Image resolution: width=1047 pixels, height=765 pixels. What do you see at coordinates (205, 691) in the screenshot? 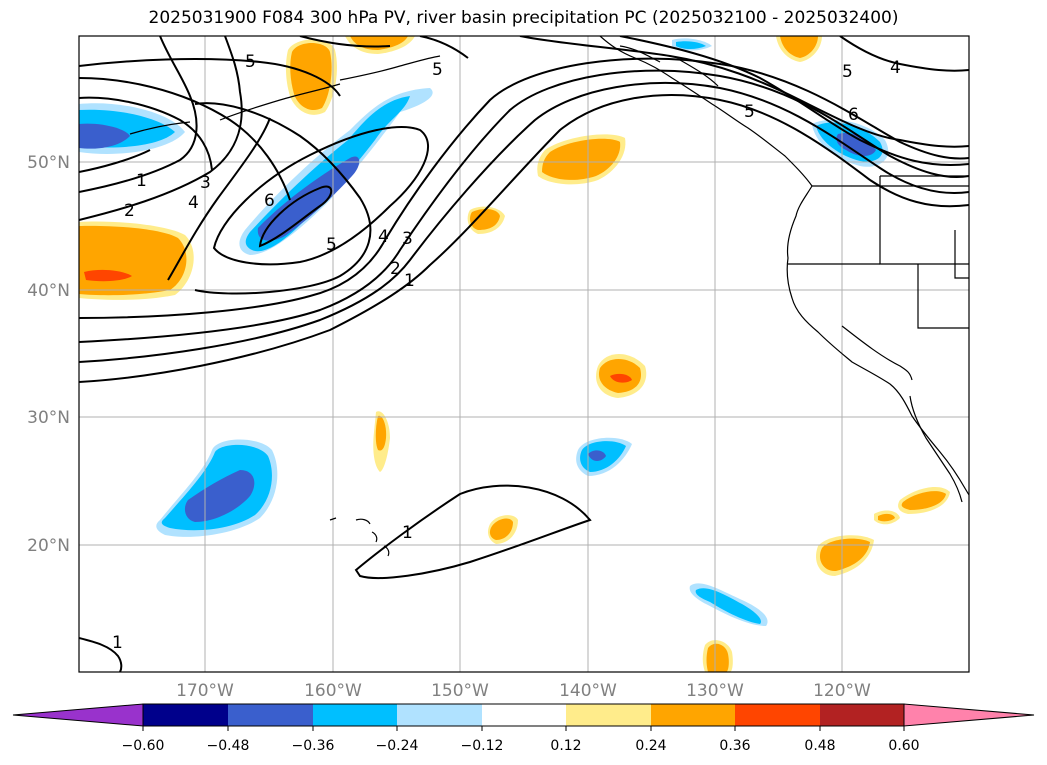
I see `lon-label-170w: 170°W` at bounding box center [205, 691].